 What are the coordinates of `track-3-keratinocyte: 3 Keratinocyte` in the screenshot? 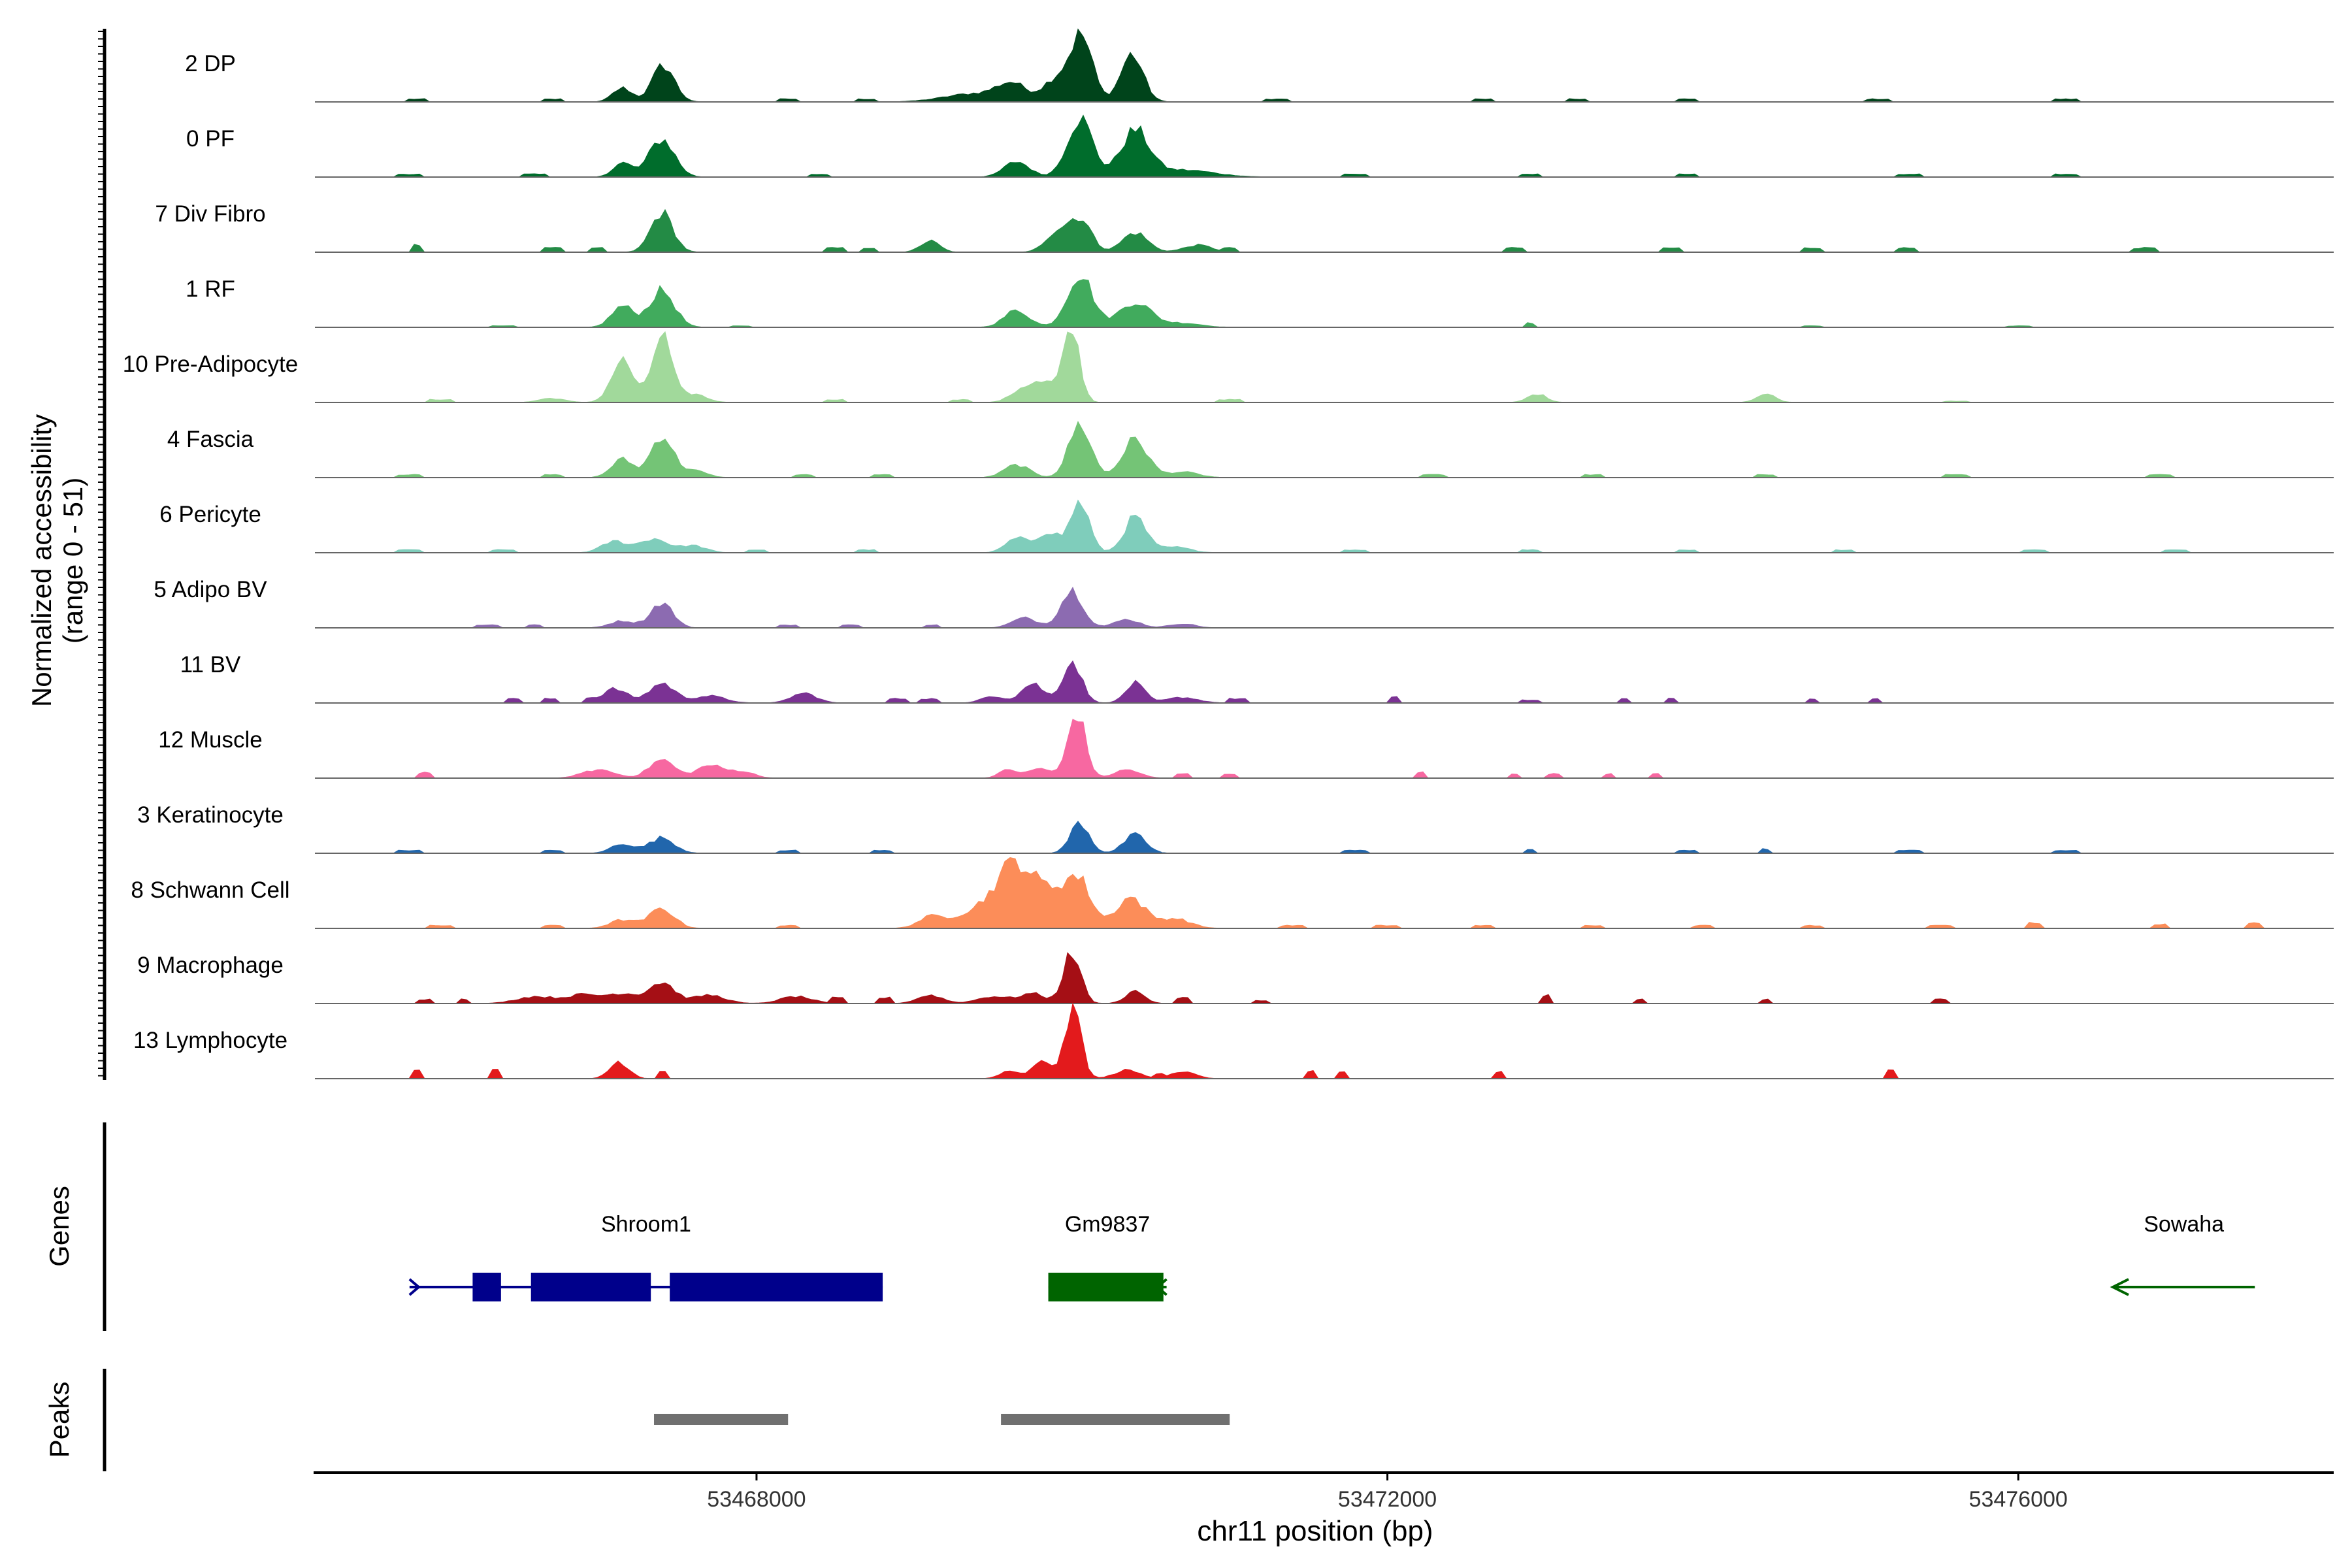 It's located at (1235, 828).